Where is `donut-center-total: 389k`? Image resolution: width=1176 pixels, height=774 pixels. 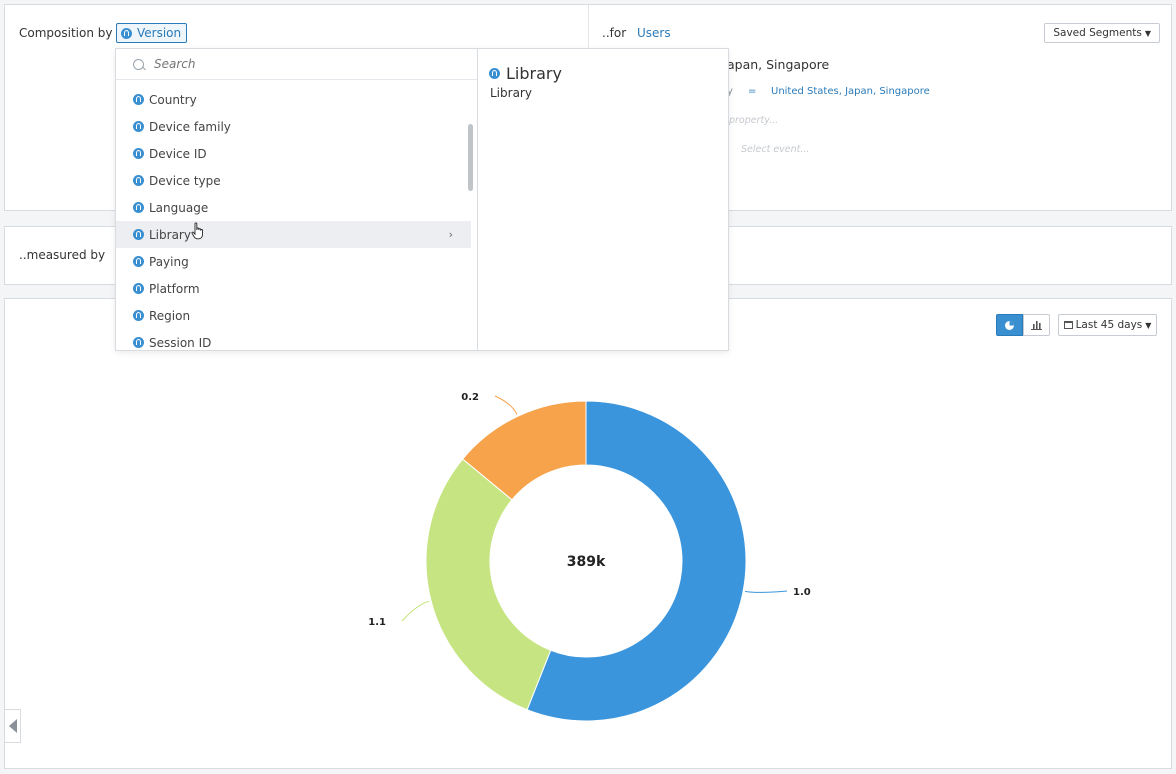
donut-center-total: 389k is located at coordinates (586, 562).